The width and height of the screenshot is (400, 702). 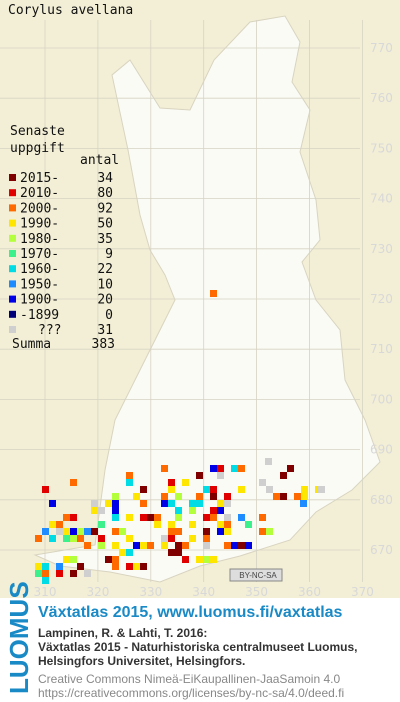 What do you see at coordinates (190, 612) in the screenshot?
I see `site: Växtatlas 2015, www.luomus.fi/vaxtatlas` at bounding box center [190, 612].